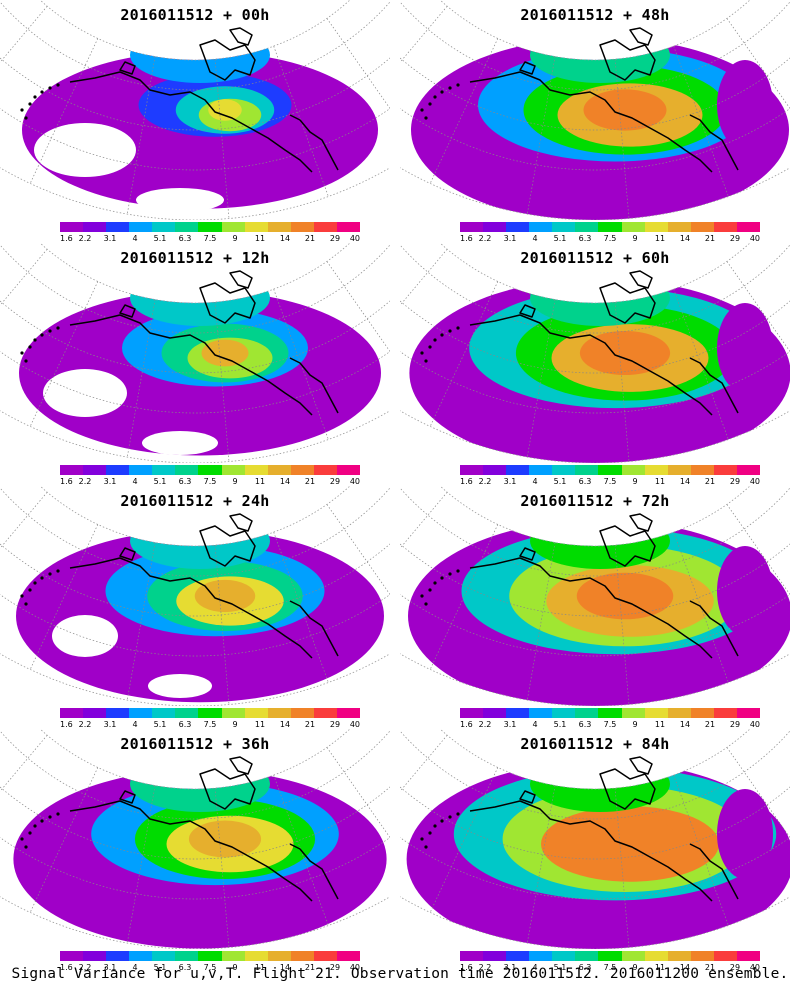  What do you see at coordinates (195, 501) in the screenshot?
I see `panel-title: 2016011512 + 24h` at bounding box center [195, 501].